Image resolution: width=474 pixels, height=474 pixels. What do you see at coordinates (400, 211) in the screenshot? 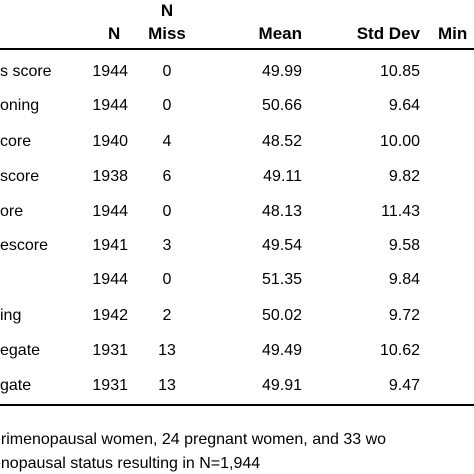
I see `cell-std-dev: 11.43` at bounding box center [400, 211].